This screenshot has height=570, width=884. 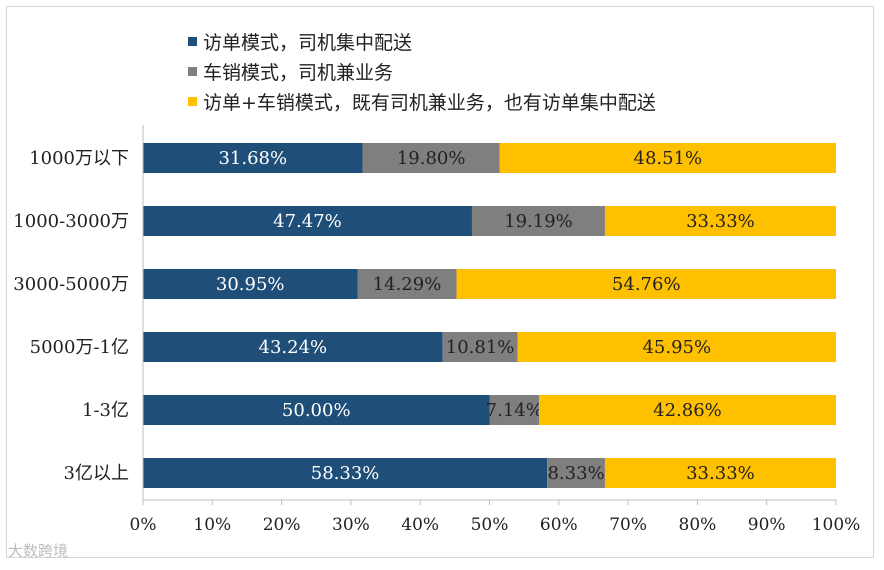 What do you see at coordinates (628, 525) in the screenshot?
I see `x-tick-label-8: 70%` at bounding box center [628, 525].